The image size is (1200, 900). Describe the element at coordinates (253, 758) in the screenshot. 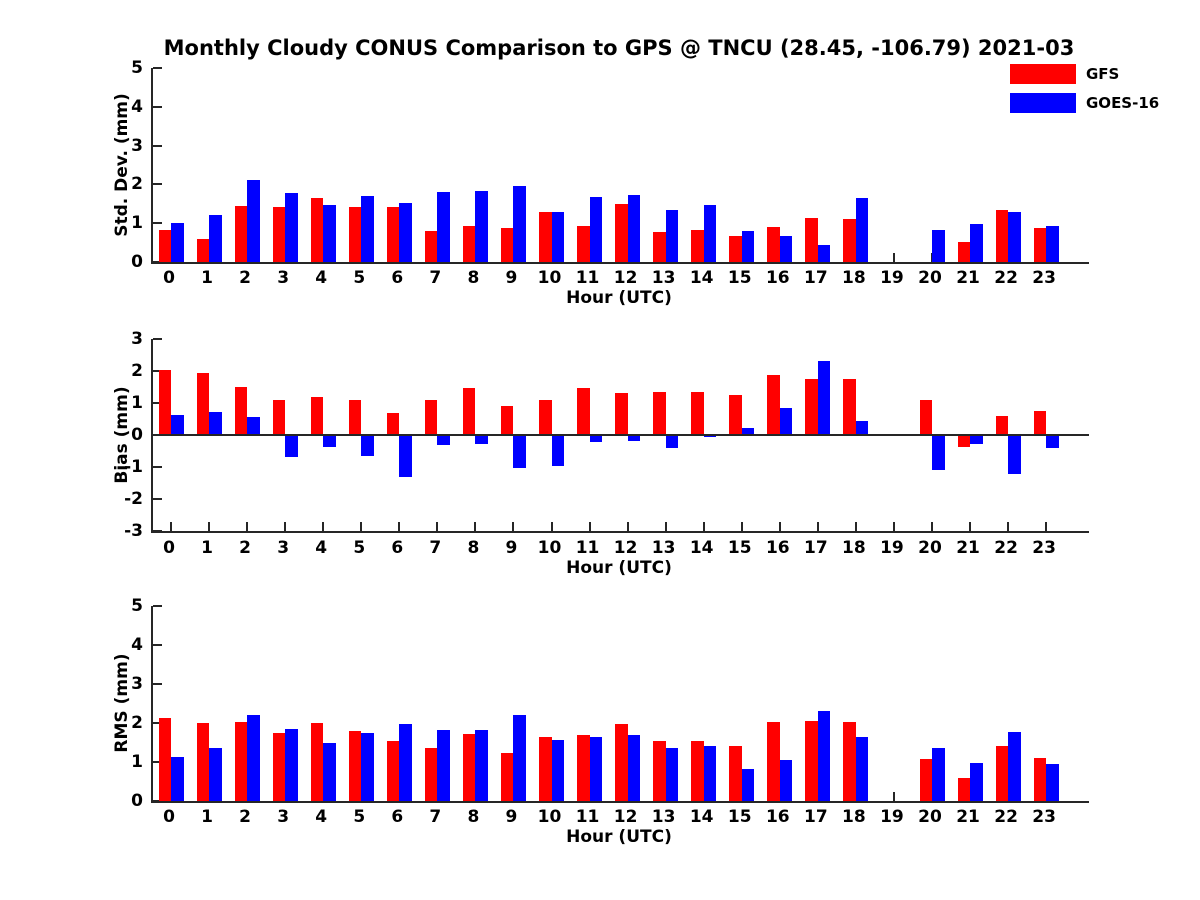

I see `bar-goes-16-h2` at that location.